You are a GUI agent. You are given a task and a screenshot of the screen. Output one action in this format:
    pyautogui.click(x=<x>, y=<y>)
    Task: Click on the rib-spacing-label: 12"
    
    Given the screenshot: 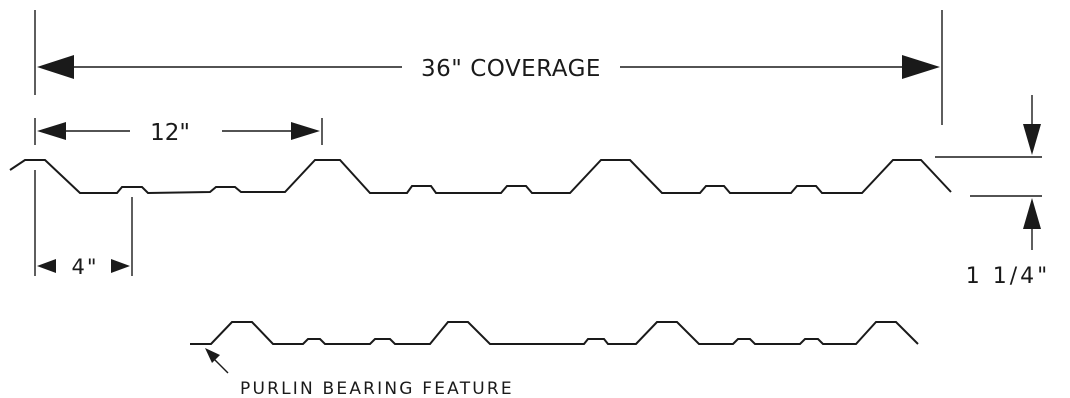 What is the action you would take?
    pyautogui.click(x=170, y=133)
    